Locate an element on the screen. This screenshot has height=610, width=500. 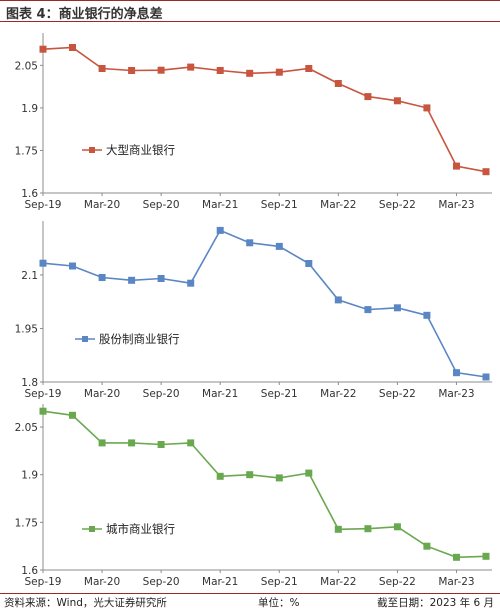
figure-title: 图表 4：商业银行的净息差 is located at coordinates (84, 14).